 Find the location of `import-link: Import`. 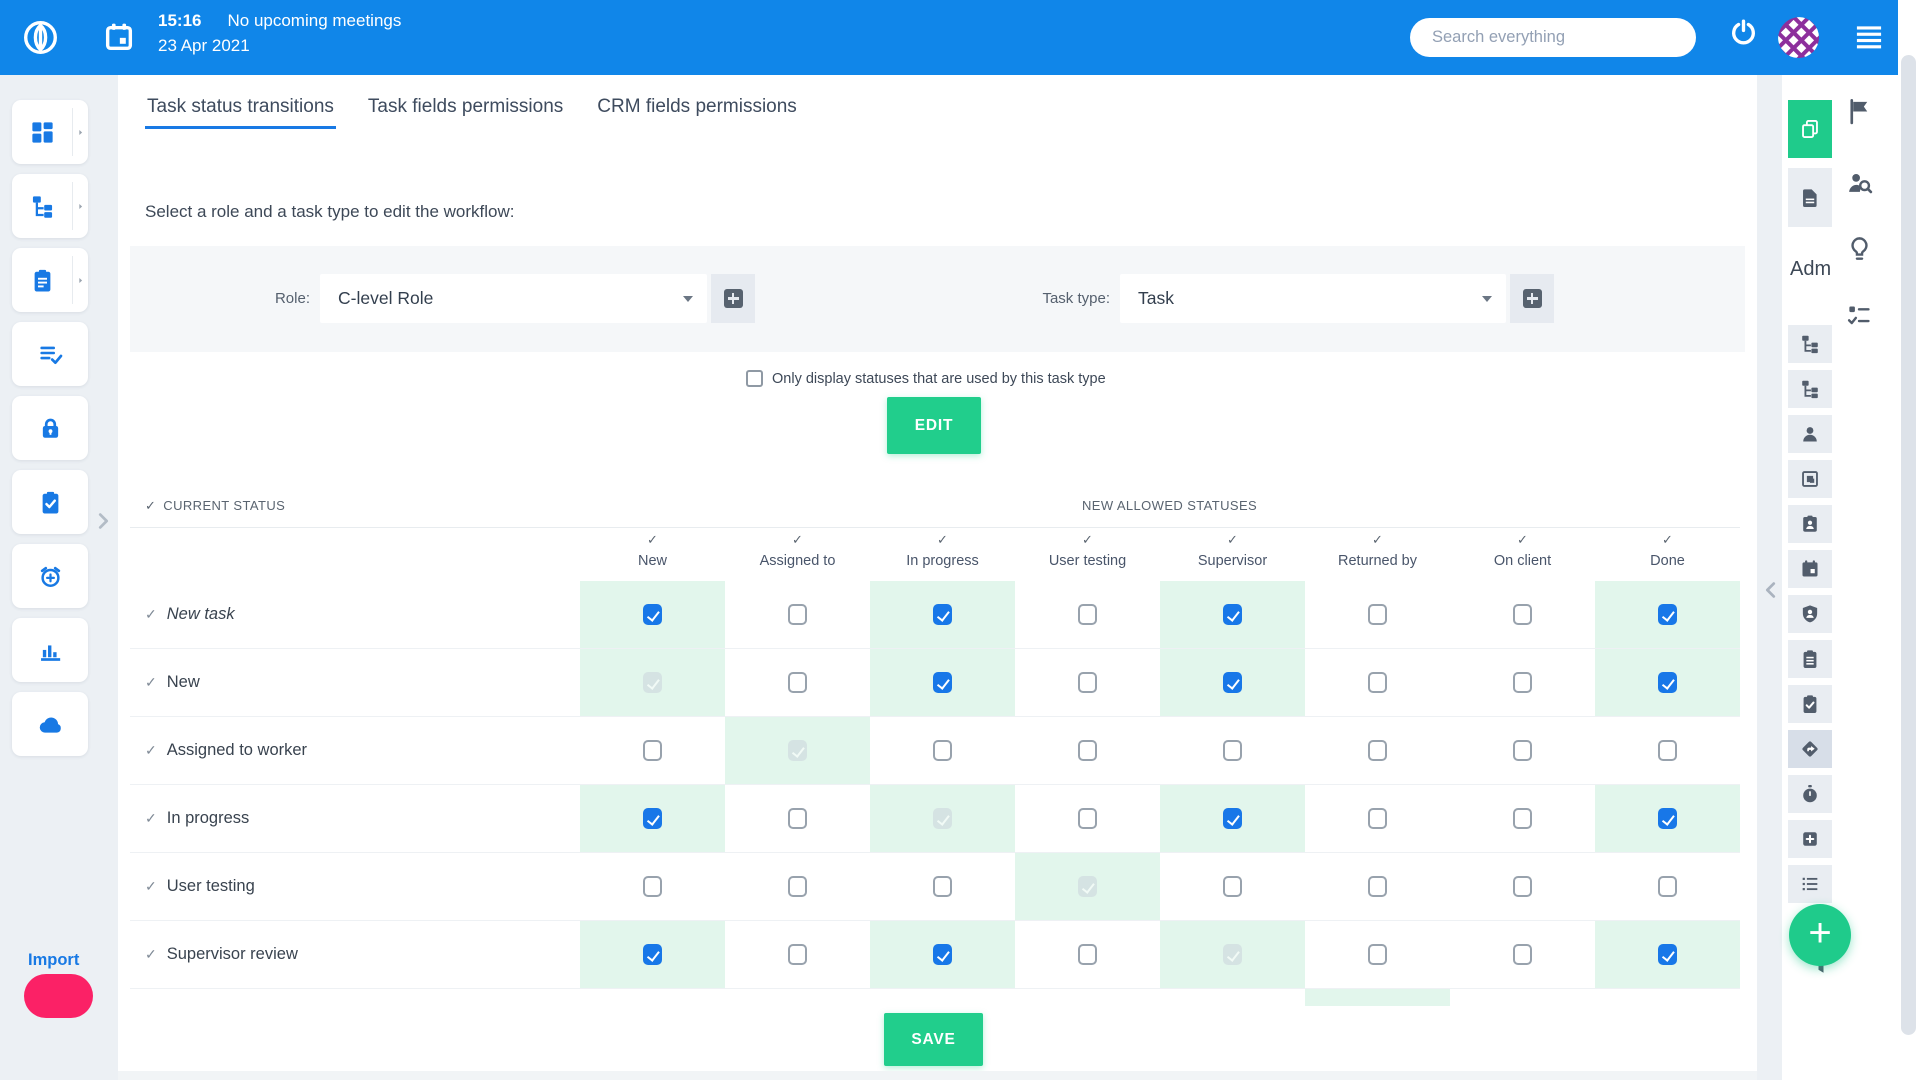

import-link: Import is located at coordinates (54, 960).